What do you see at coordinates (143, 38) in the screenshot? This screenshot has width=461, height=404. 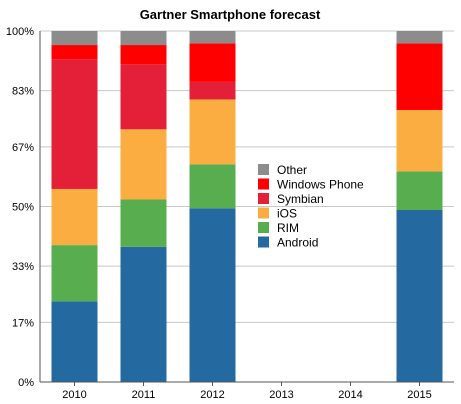 I see `bar-2011-other` at bounding box center [143, 38].